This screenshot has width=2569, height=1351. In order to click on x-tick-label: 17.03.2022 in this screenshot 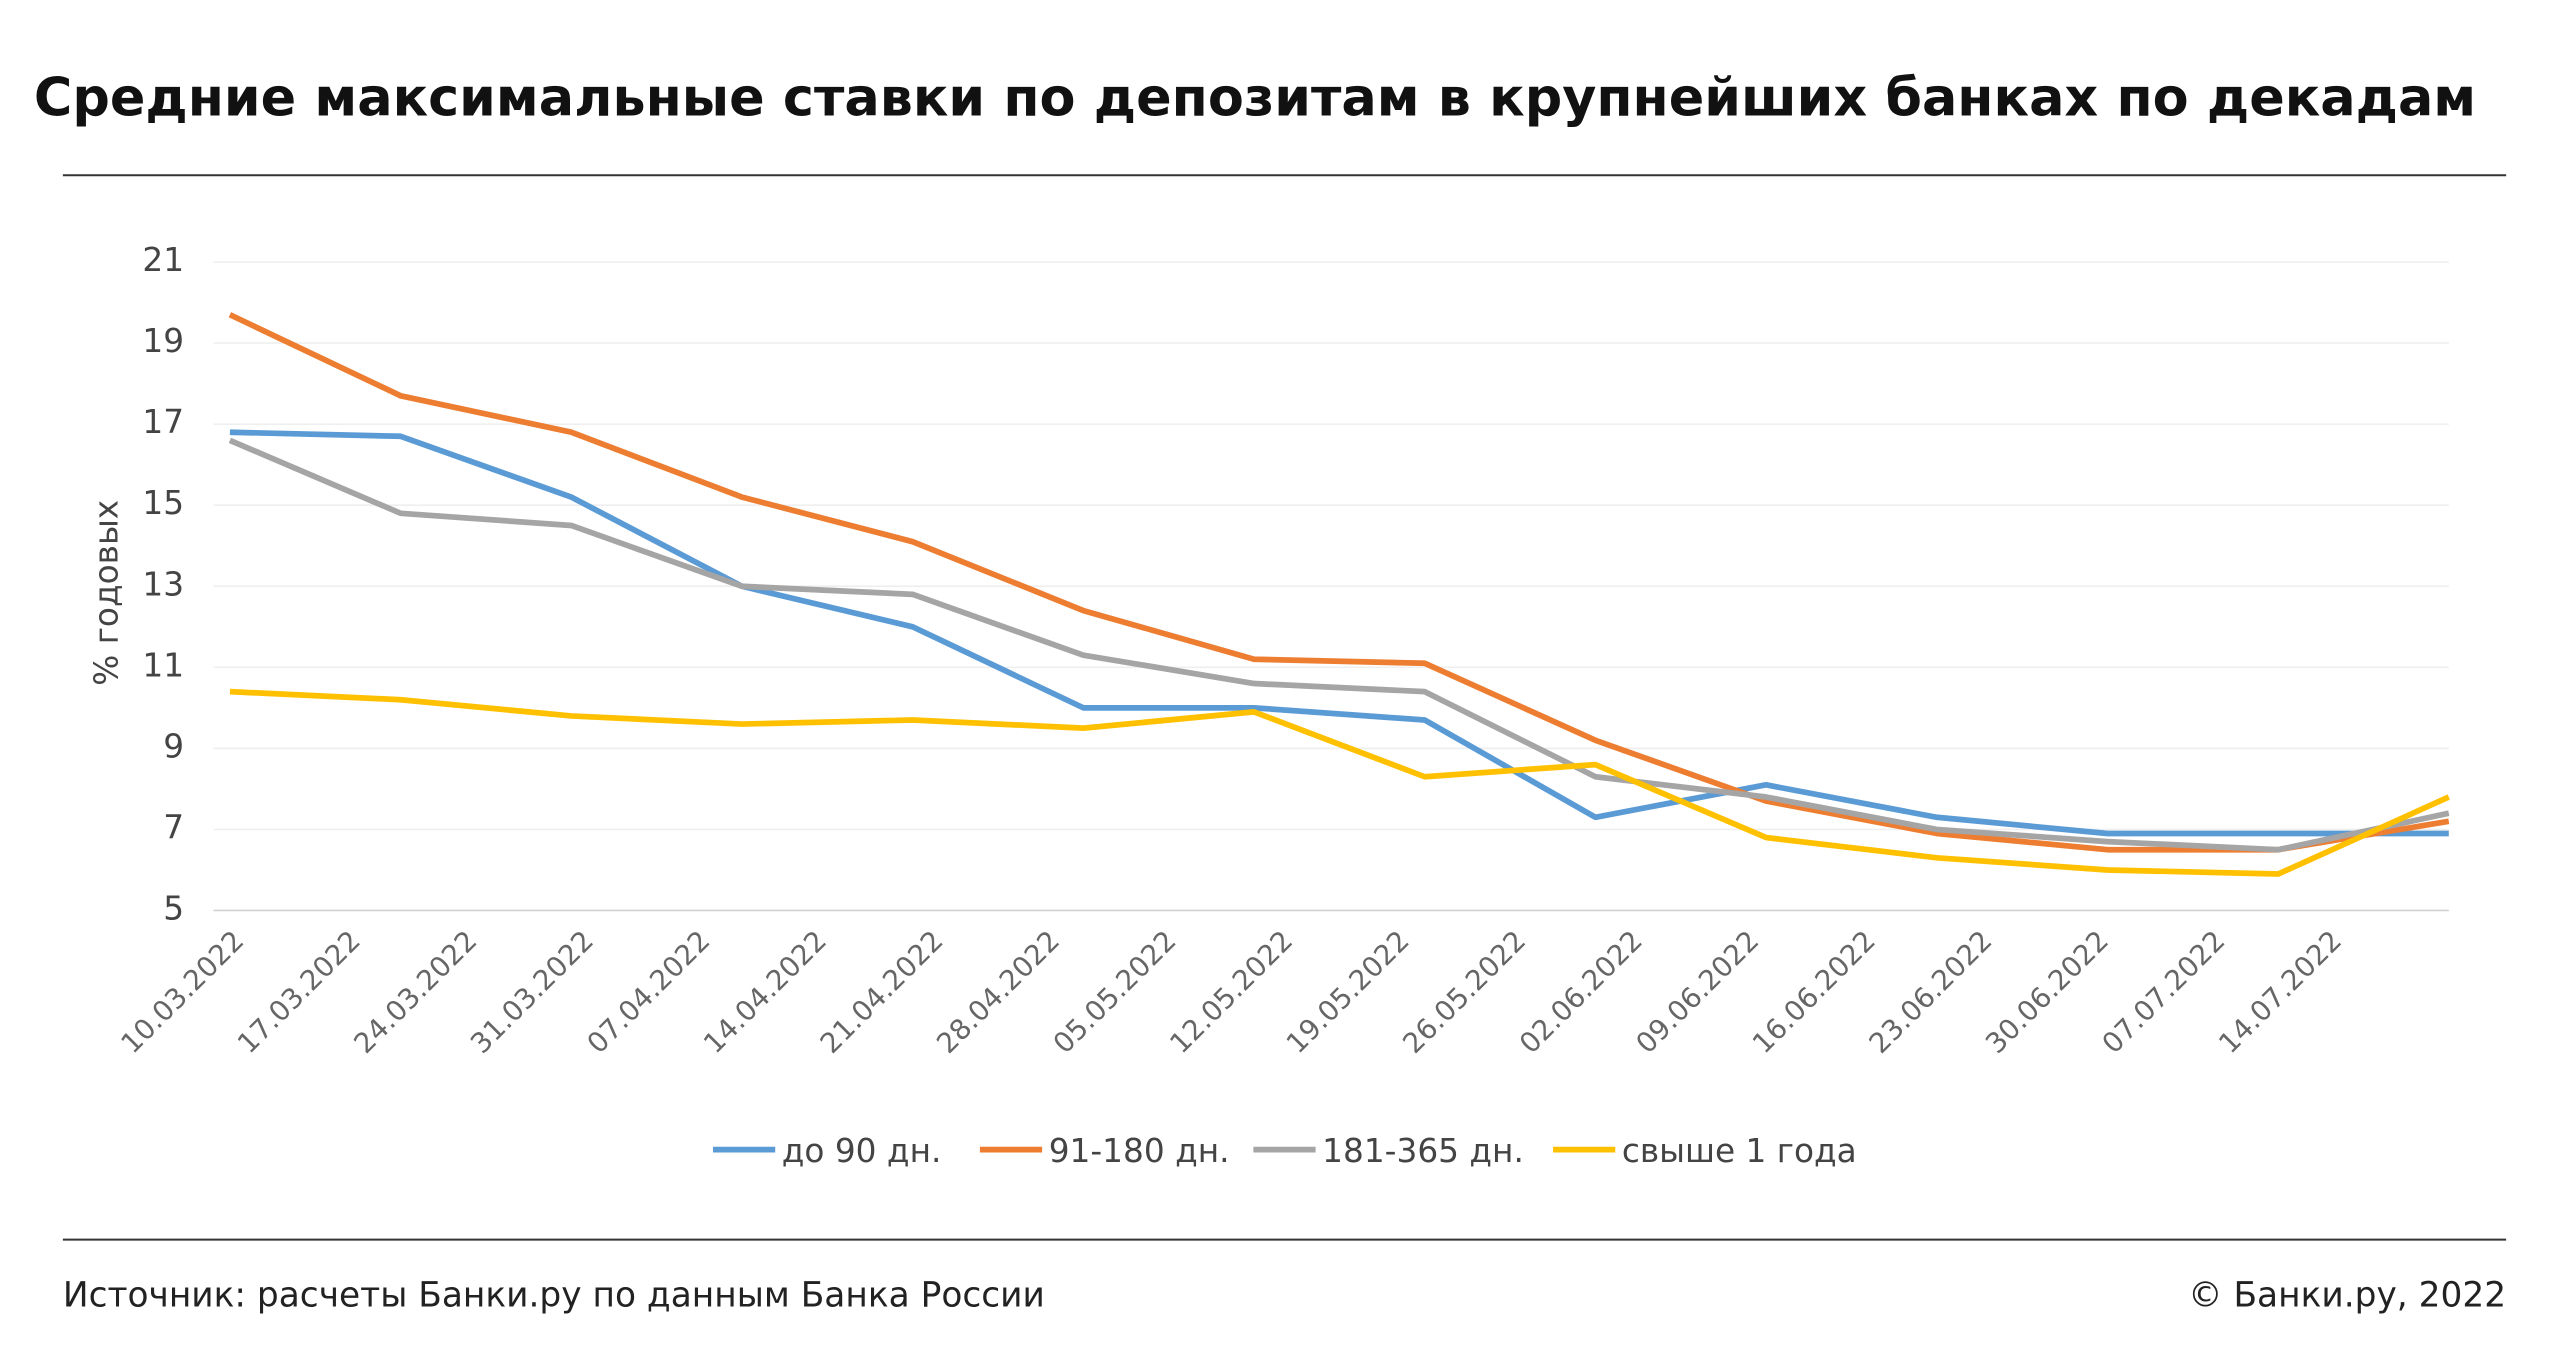, I will do `click(299, 992)`.